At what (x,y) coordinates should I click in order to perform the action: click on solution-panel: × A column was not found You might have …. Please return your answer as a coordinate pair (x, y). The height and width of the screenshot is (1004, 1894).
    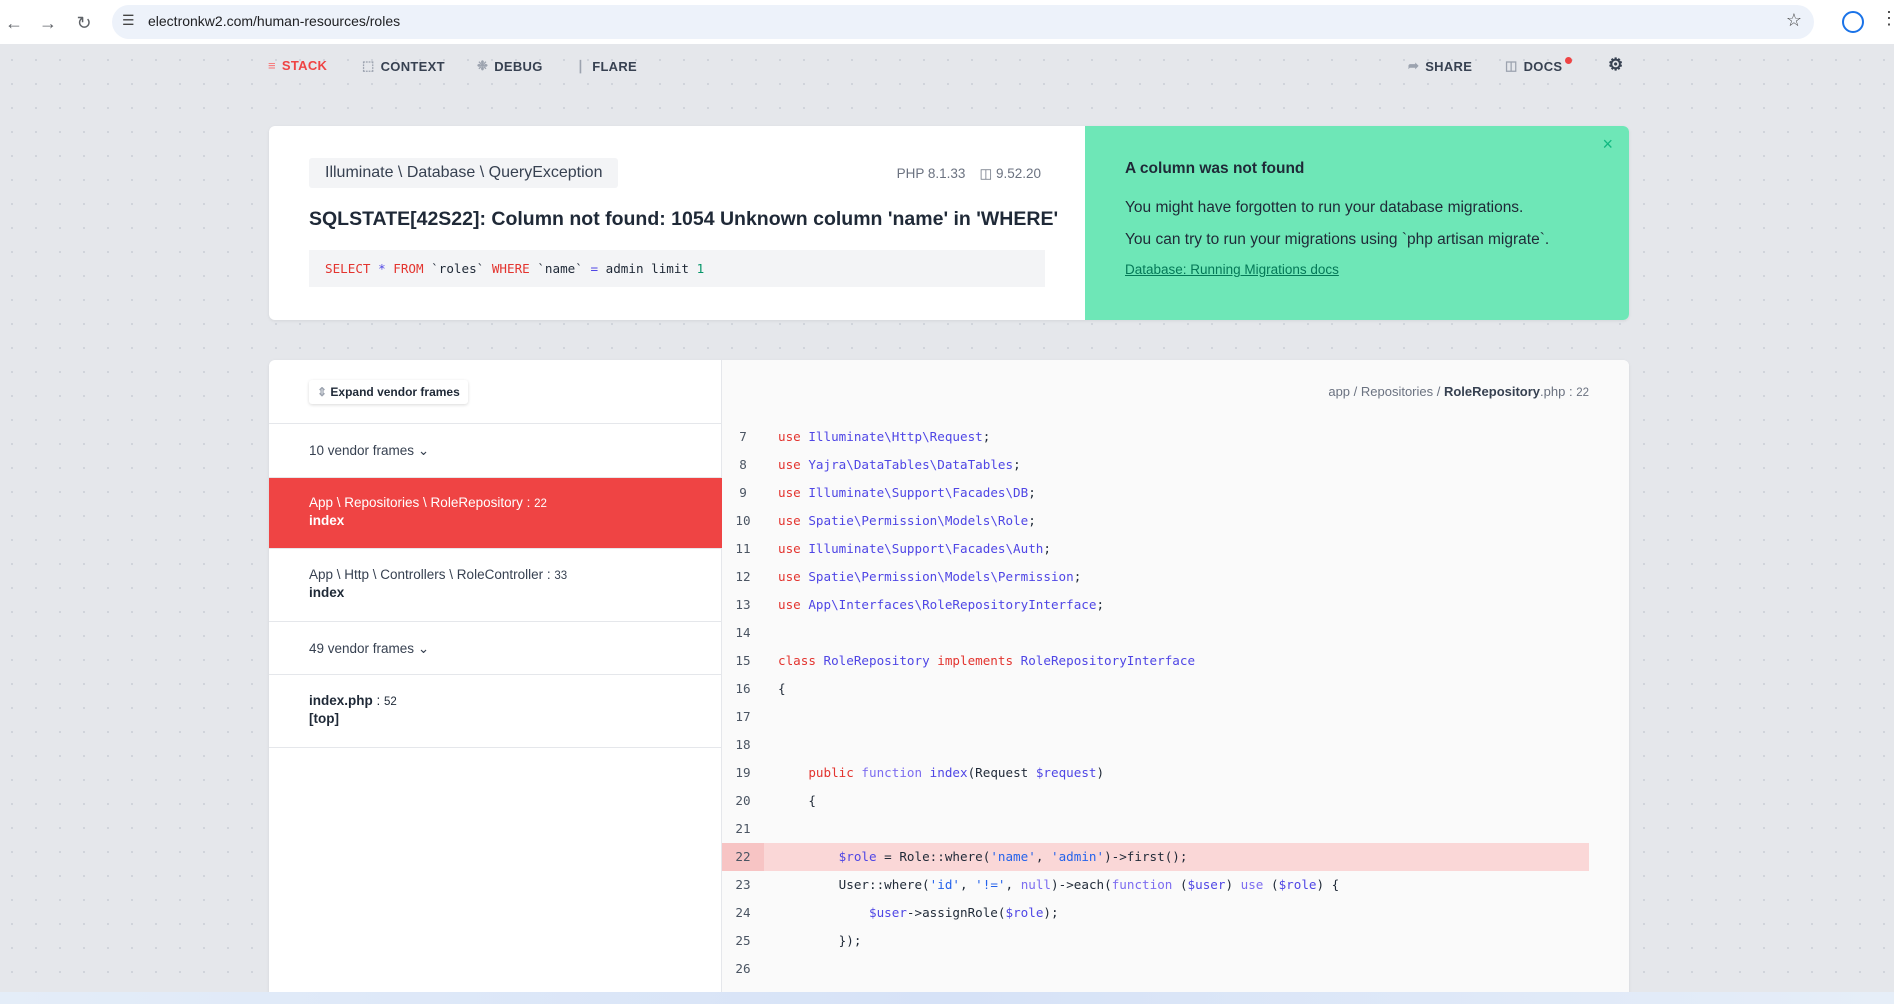
    Looking at the image, I should click on (1357, 223).